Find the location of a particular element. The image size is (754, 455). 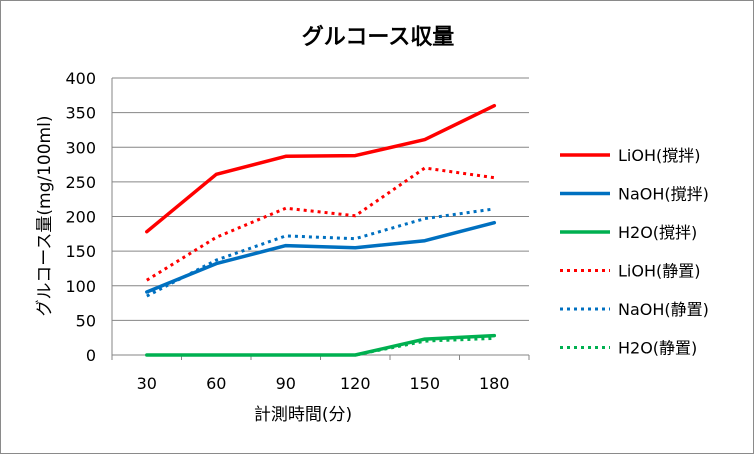

legend-label: H2O(静置) is located at coordinates (657, 348).